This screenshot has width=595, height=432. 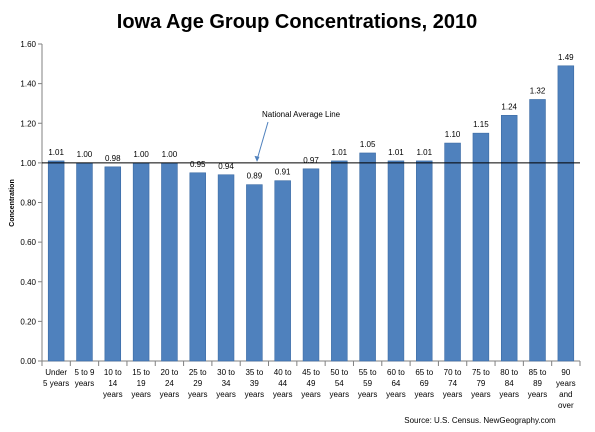 What do you see at coordinates (113, 158) in the screenshot?
I see `data-label: 0.98` at bounding box center [113, 158].